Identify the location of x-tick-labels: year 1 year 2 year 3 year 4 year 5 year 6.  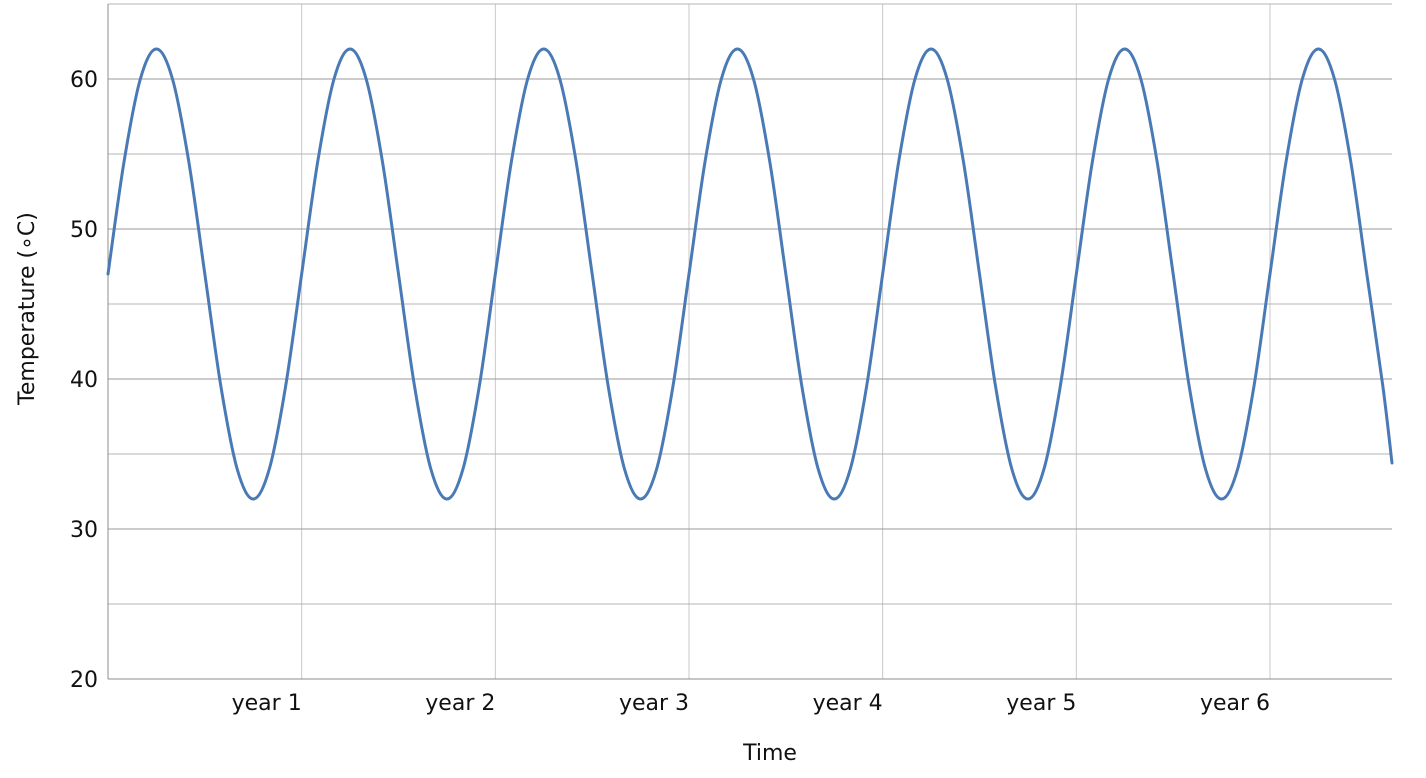
(751, 703).